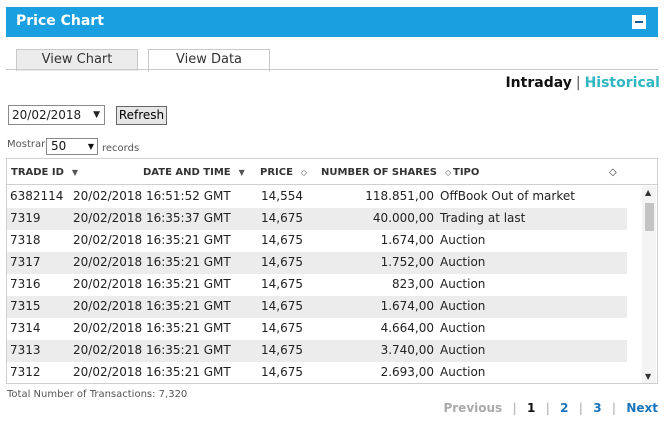 The width and height of the screenshot is (664, 425). Describe the element at coordinates (332, 69) in the screenshot. I see `tab-divider` at that location.